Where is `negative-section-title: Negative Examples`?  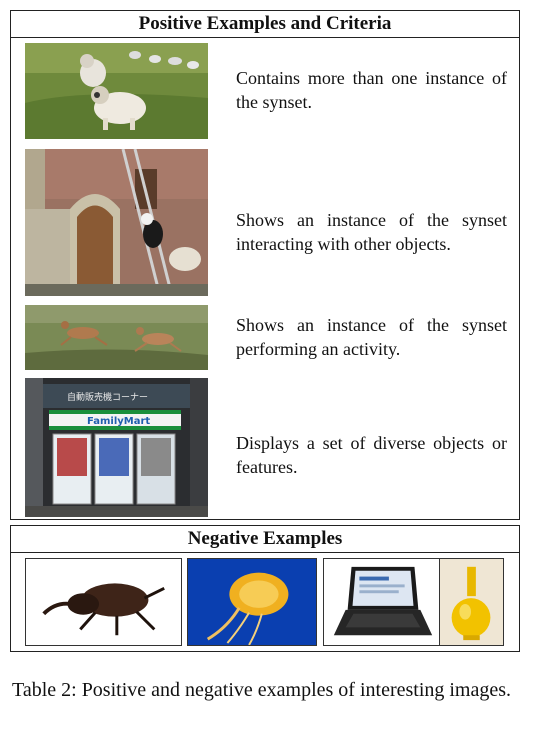
negative-section-title: Negative Examples is located at coordinates (265, 539).